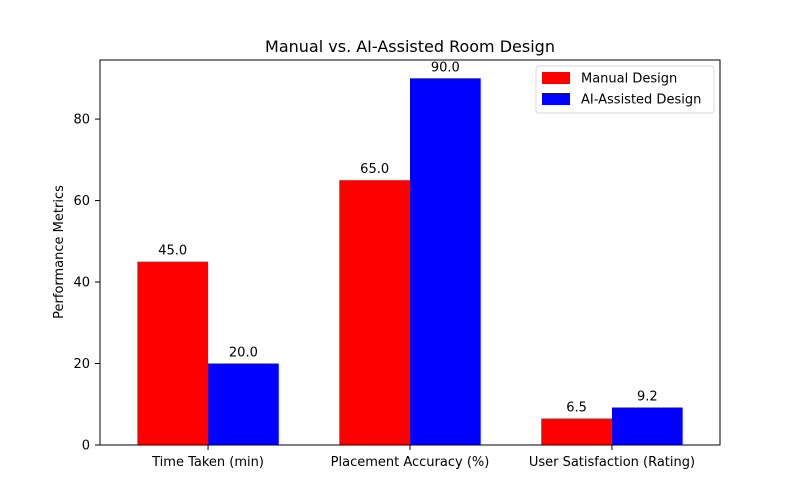  I want to click on legend-label: AI-Assisted Design, so click(641, 100).